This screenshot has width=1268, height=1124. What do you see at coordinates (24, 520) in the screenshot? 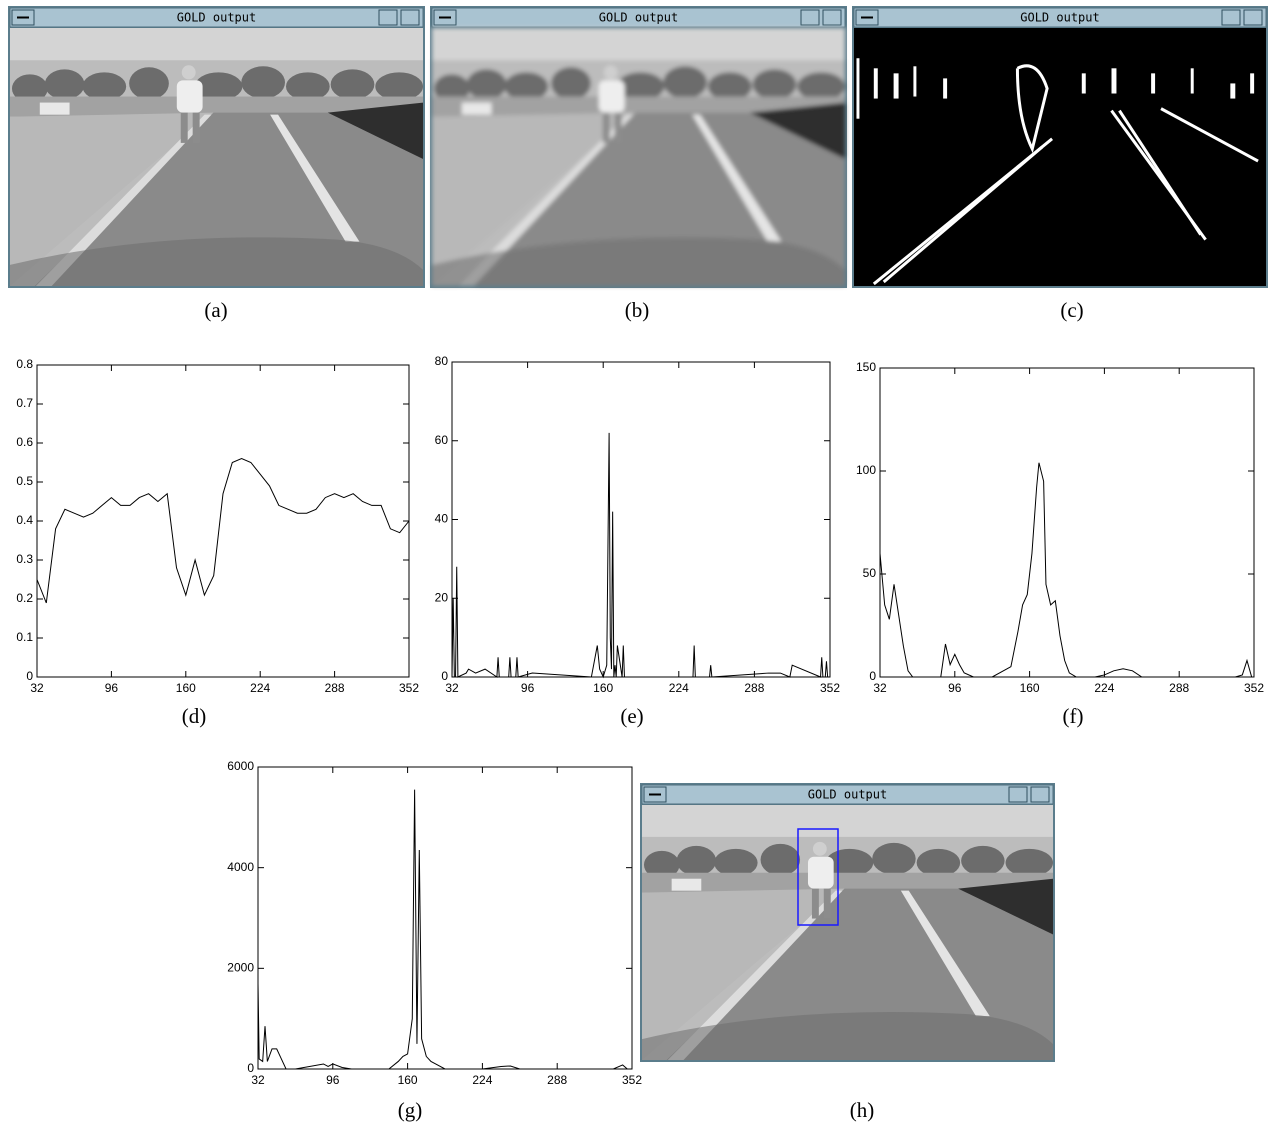
I see `y-tick-label: 0.4` at bounding box center [24, 520].